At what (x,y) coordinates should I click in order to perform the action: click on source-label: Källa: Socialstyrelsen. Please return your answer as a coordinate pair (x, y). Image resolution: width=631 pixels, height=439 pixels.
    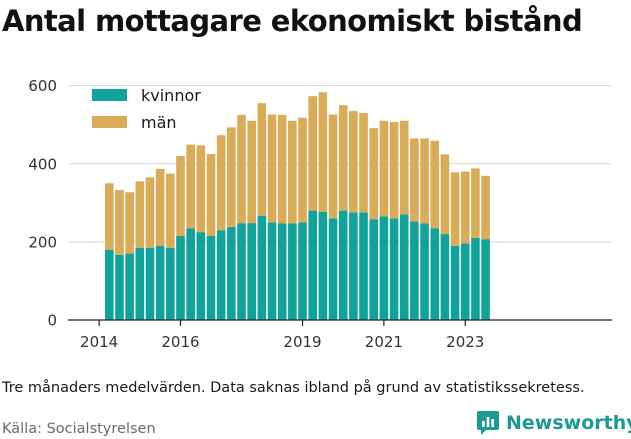
    Looking at the image, I should click on (79, 429).